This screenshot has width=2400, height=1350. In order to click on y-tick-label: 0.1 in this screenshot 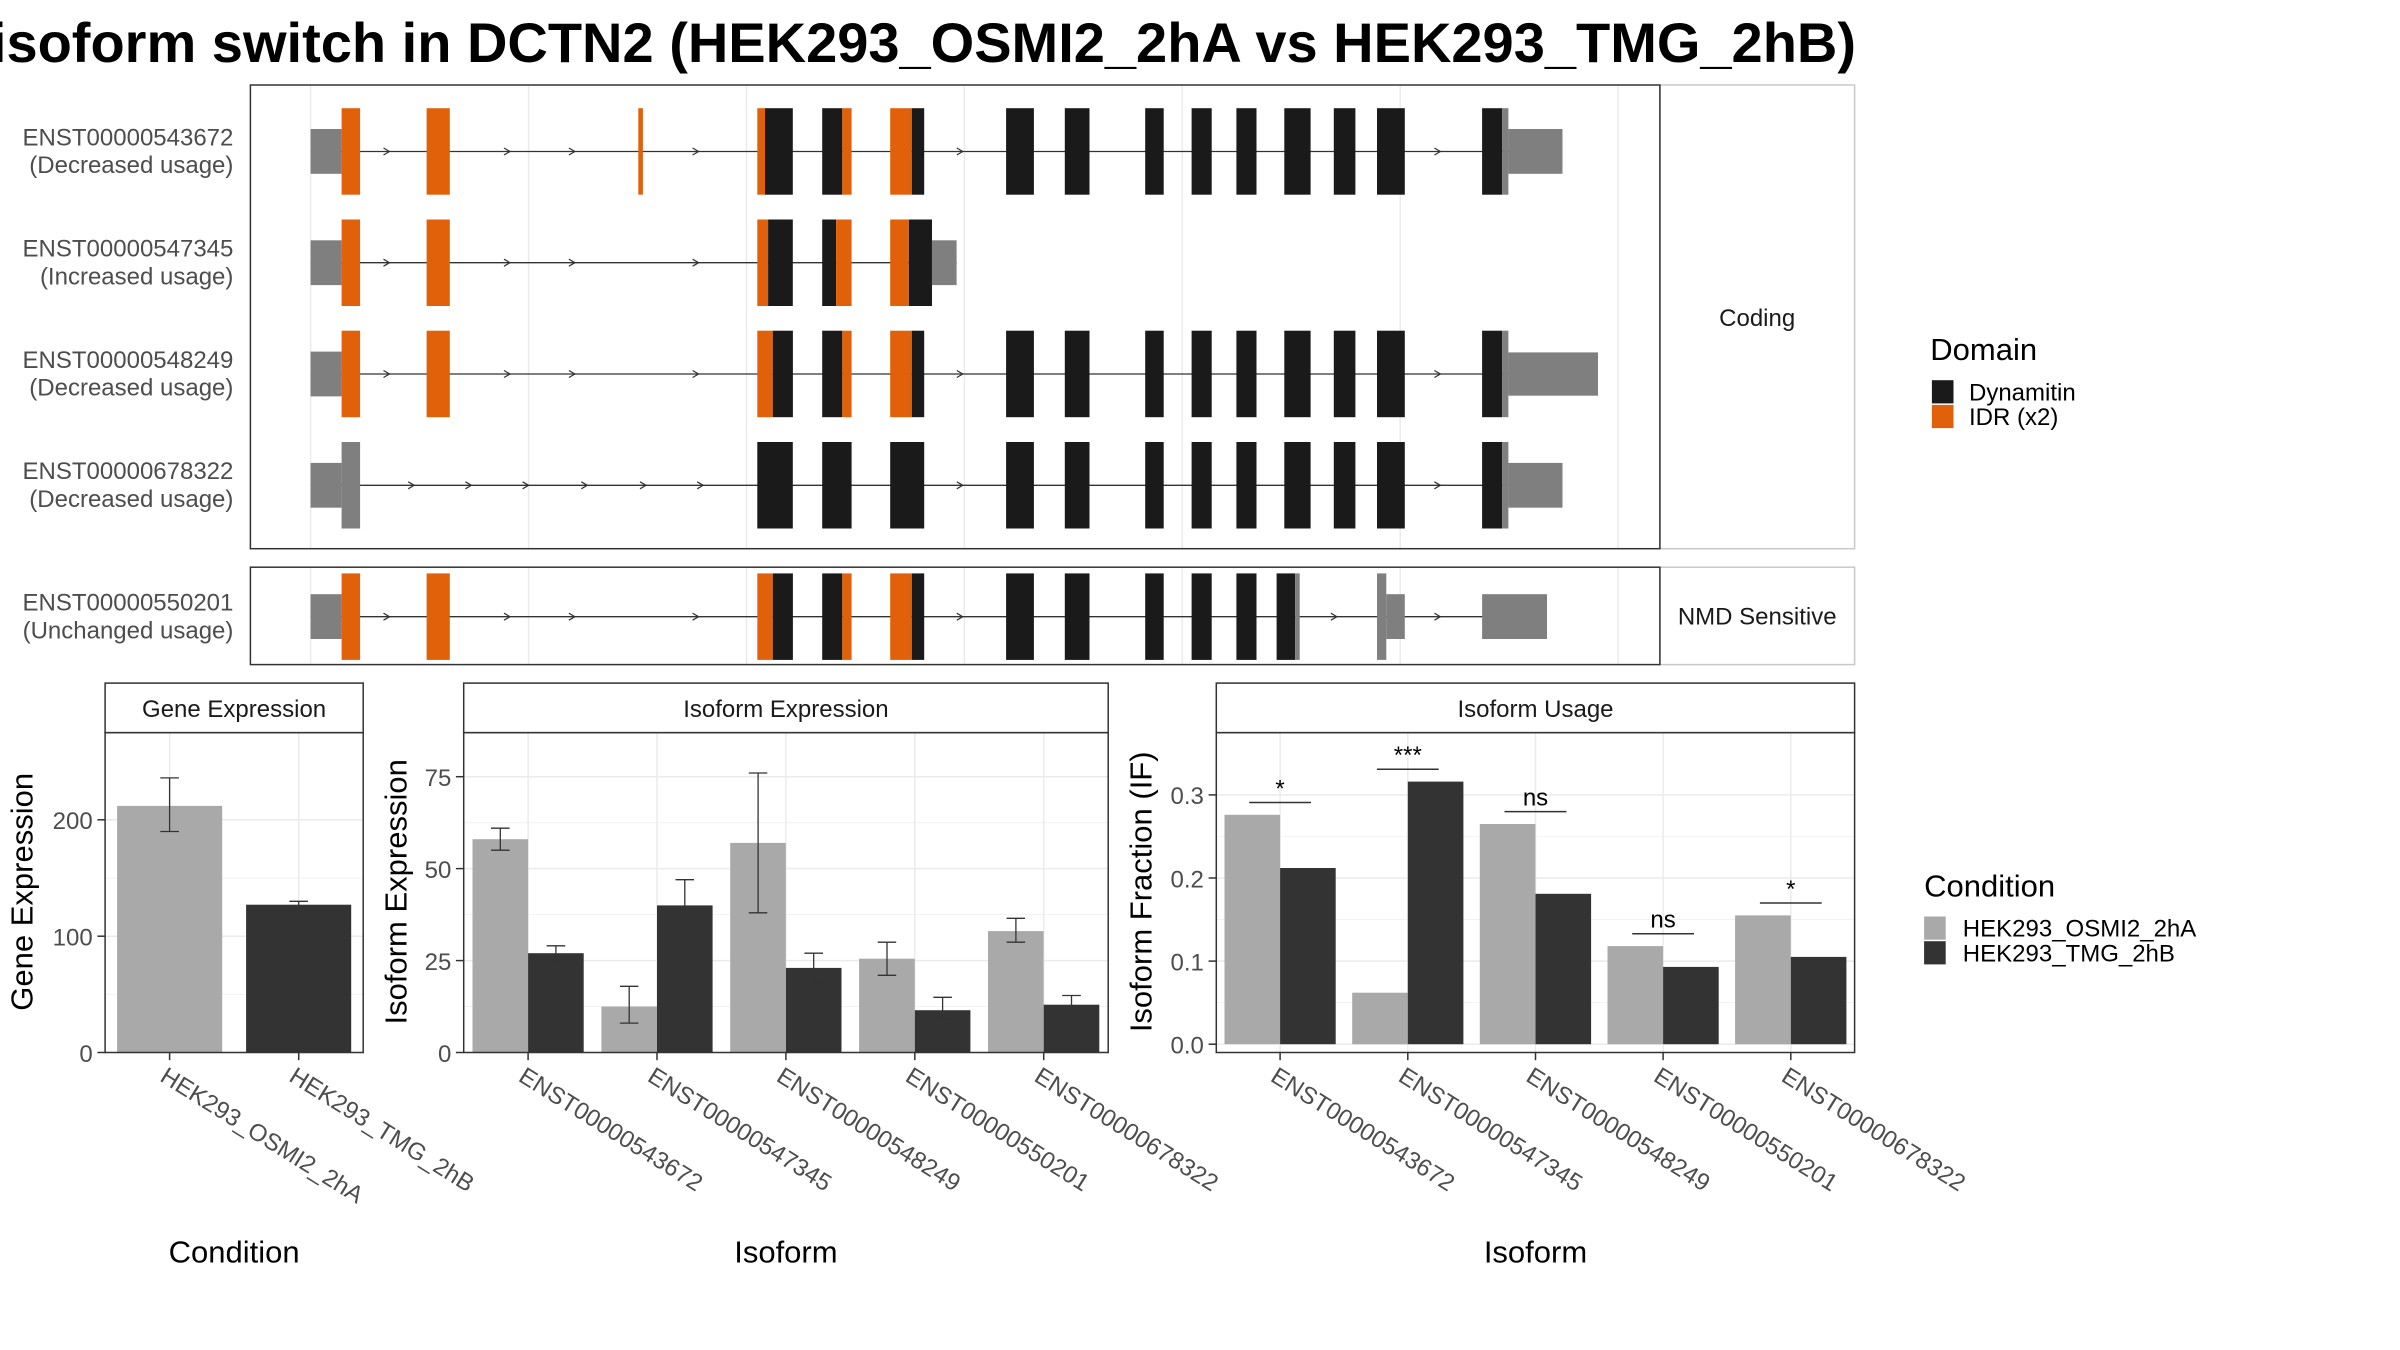, I will do `click(1187, 962)`.